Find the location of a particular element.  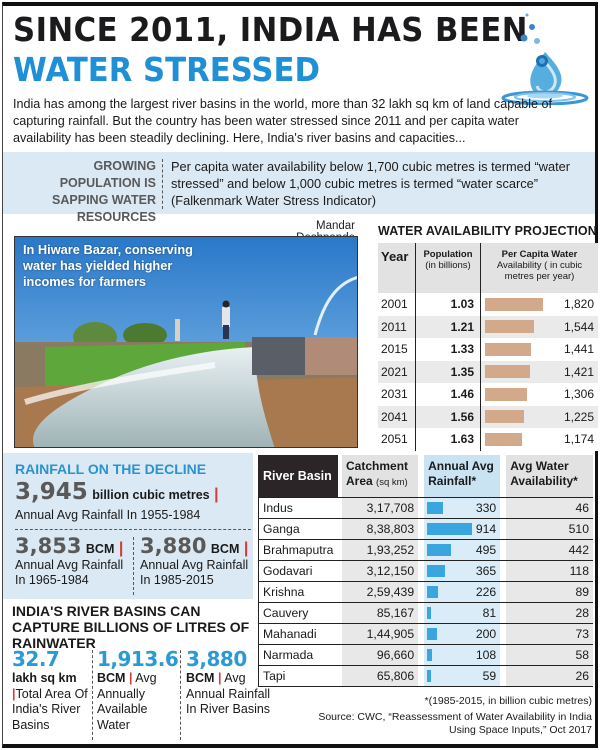

cell-basin: Tapi is located at coordinates (298, 676).